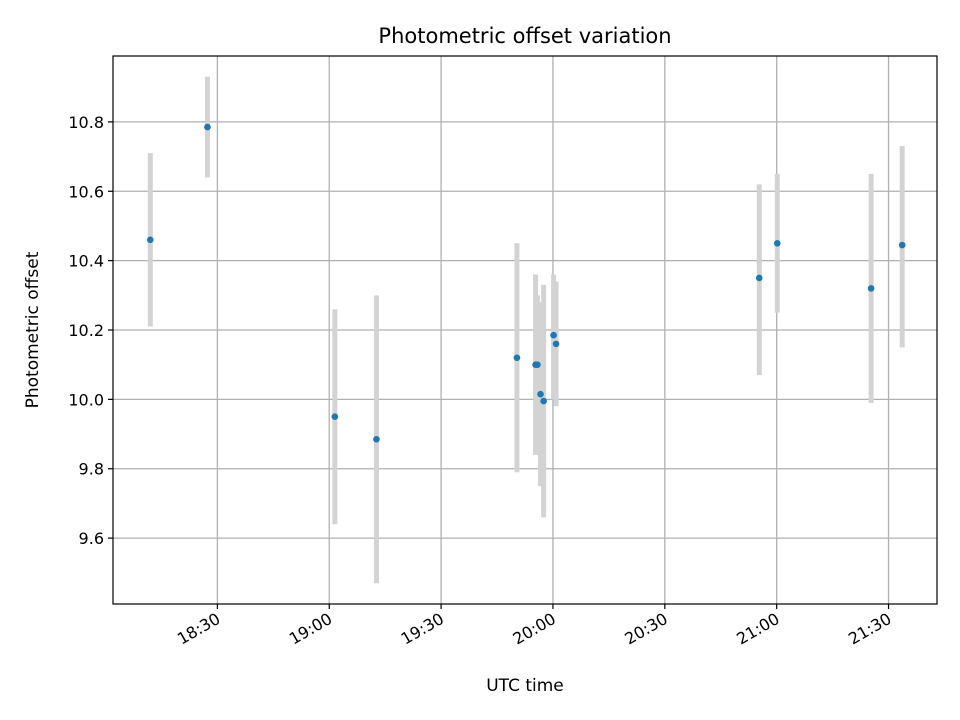 This screenshot has width=960, height=720. I want to click on x-tick-label: 18:30, so click(198, 629).